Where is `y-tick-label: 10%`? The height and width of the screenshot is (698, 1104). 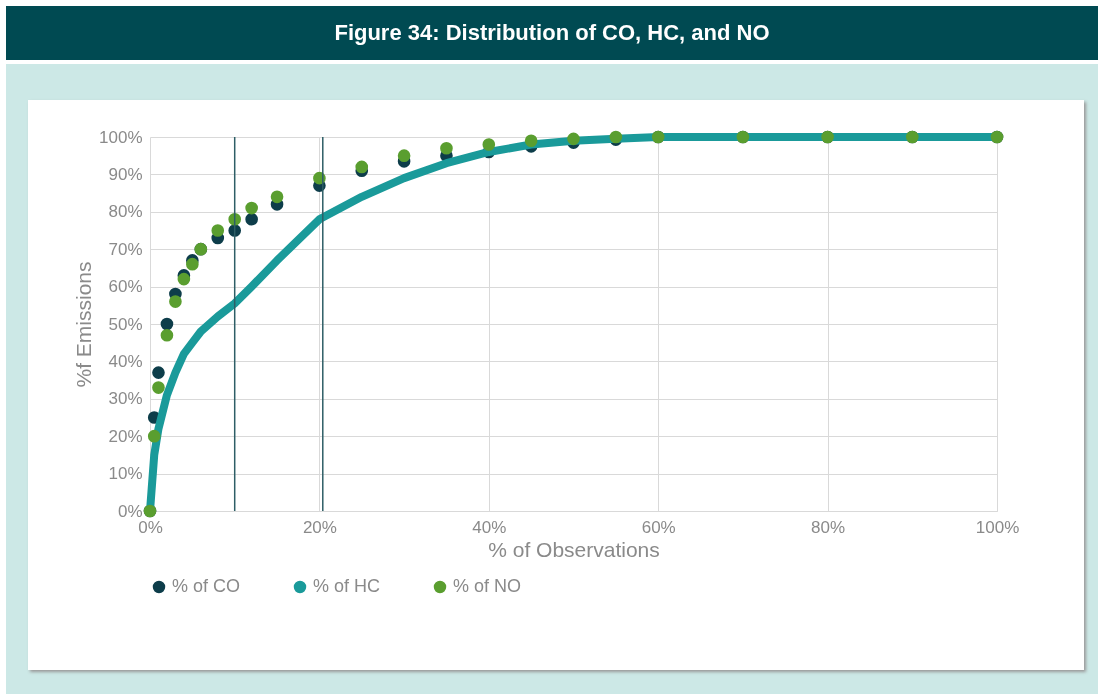 y-tick-label: 10% is located at coordinates (125, 474).